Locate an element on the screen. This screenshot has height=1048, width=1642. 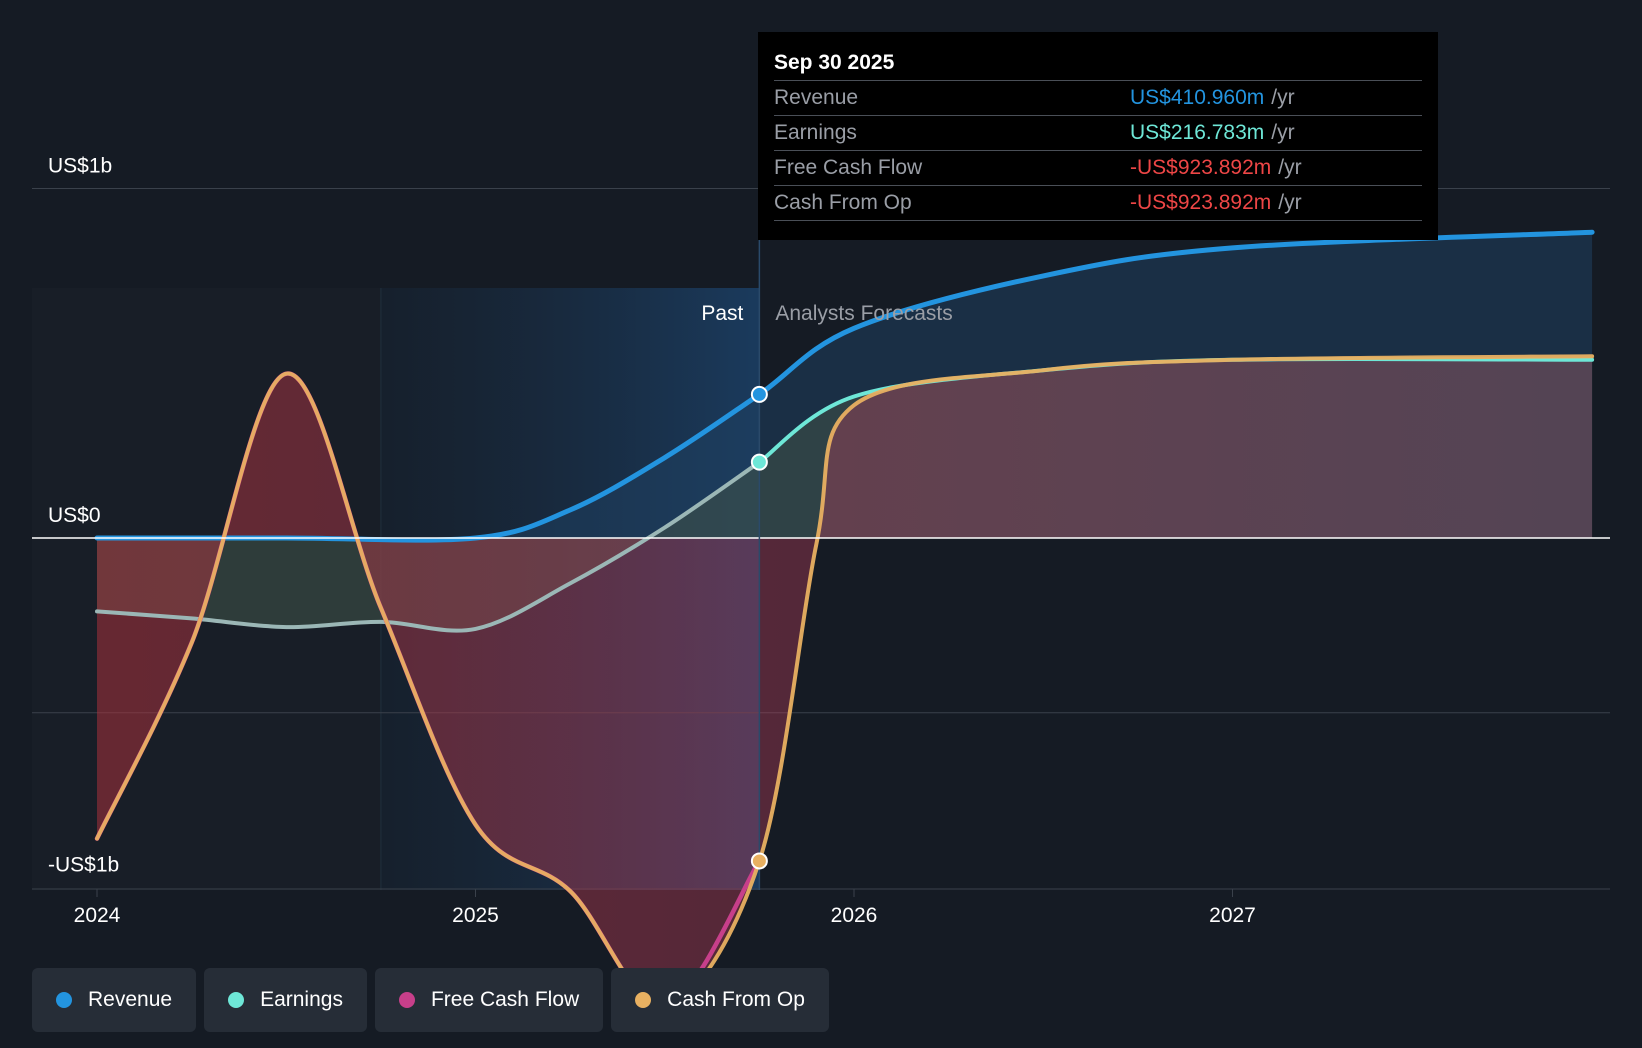
tooltip-value: US$216.783m is located at coordinates (1197, 132).